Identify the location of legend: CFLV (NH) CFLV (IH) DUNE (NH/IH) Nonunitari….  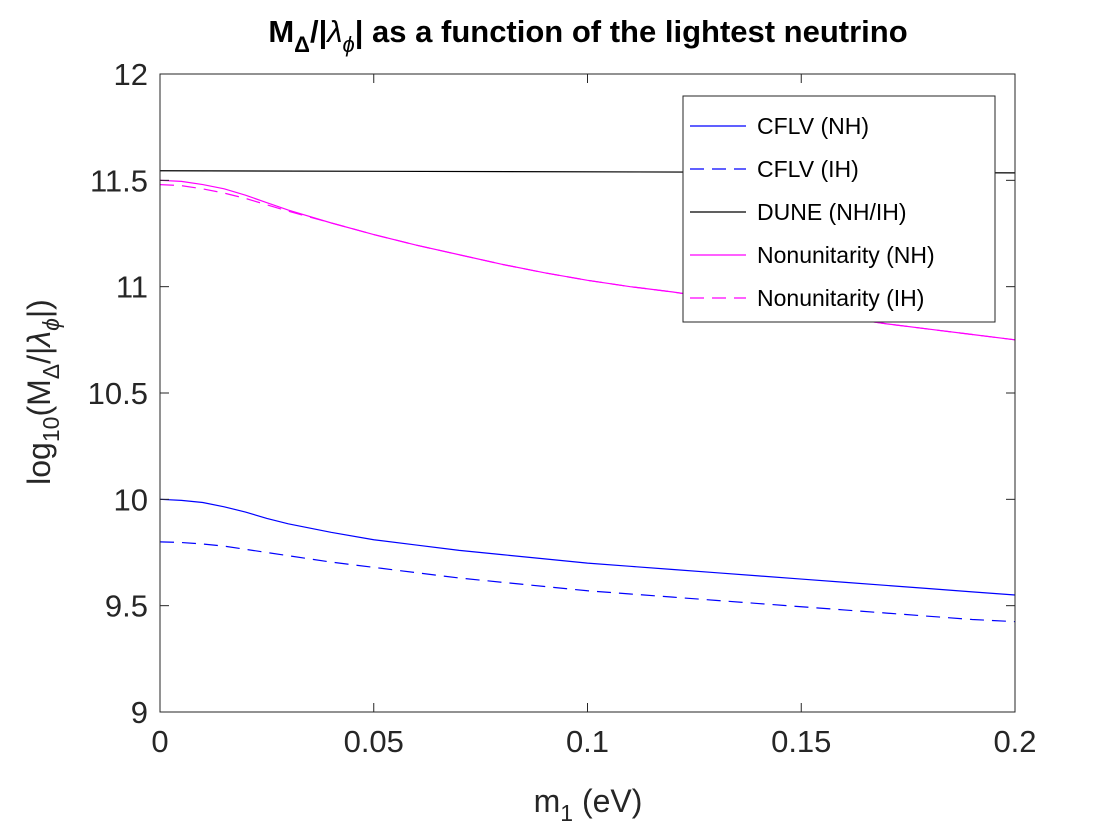
(839, 209).